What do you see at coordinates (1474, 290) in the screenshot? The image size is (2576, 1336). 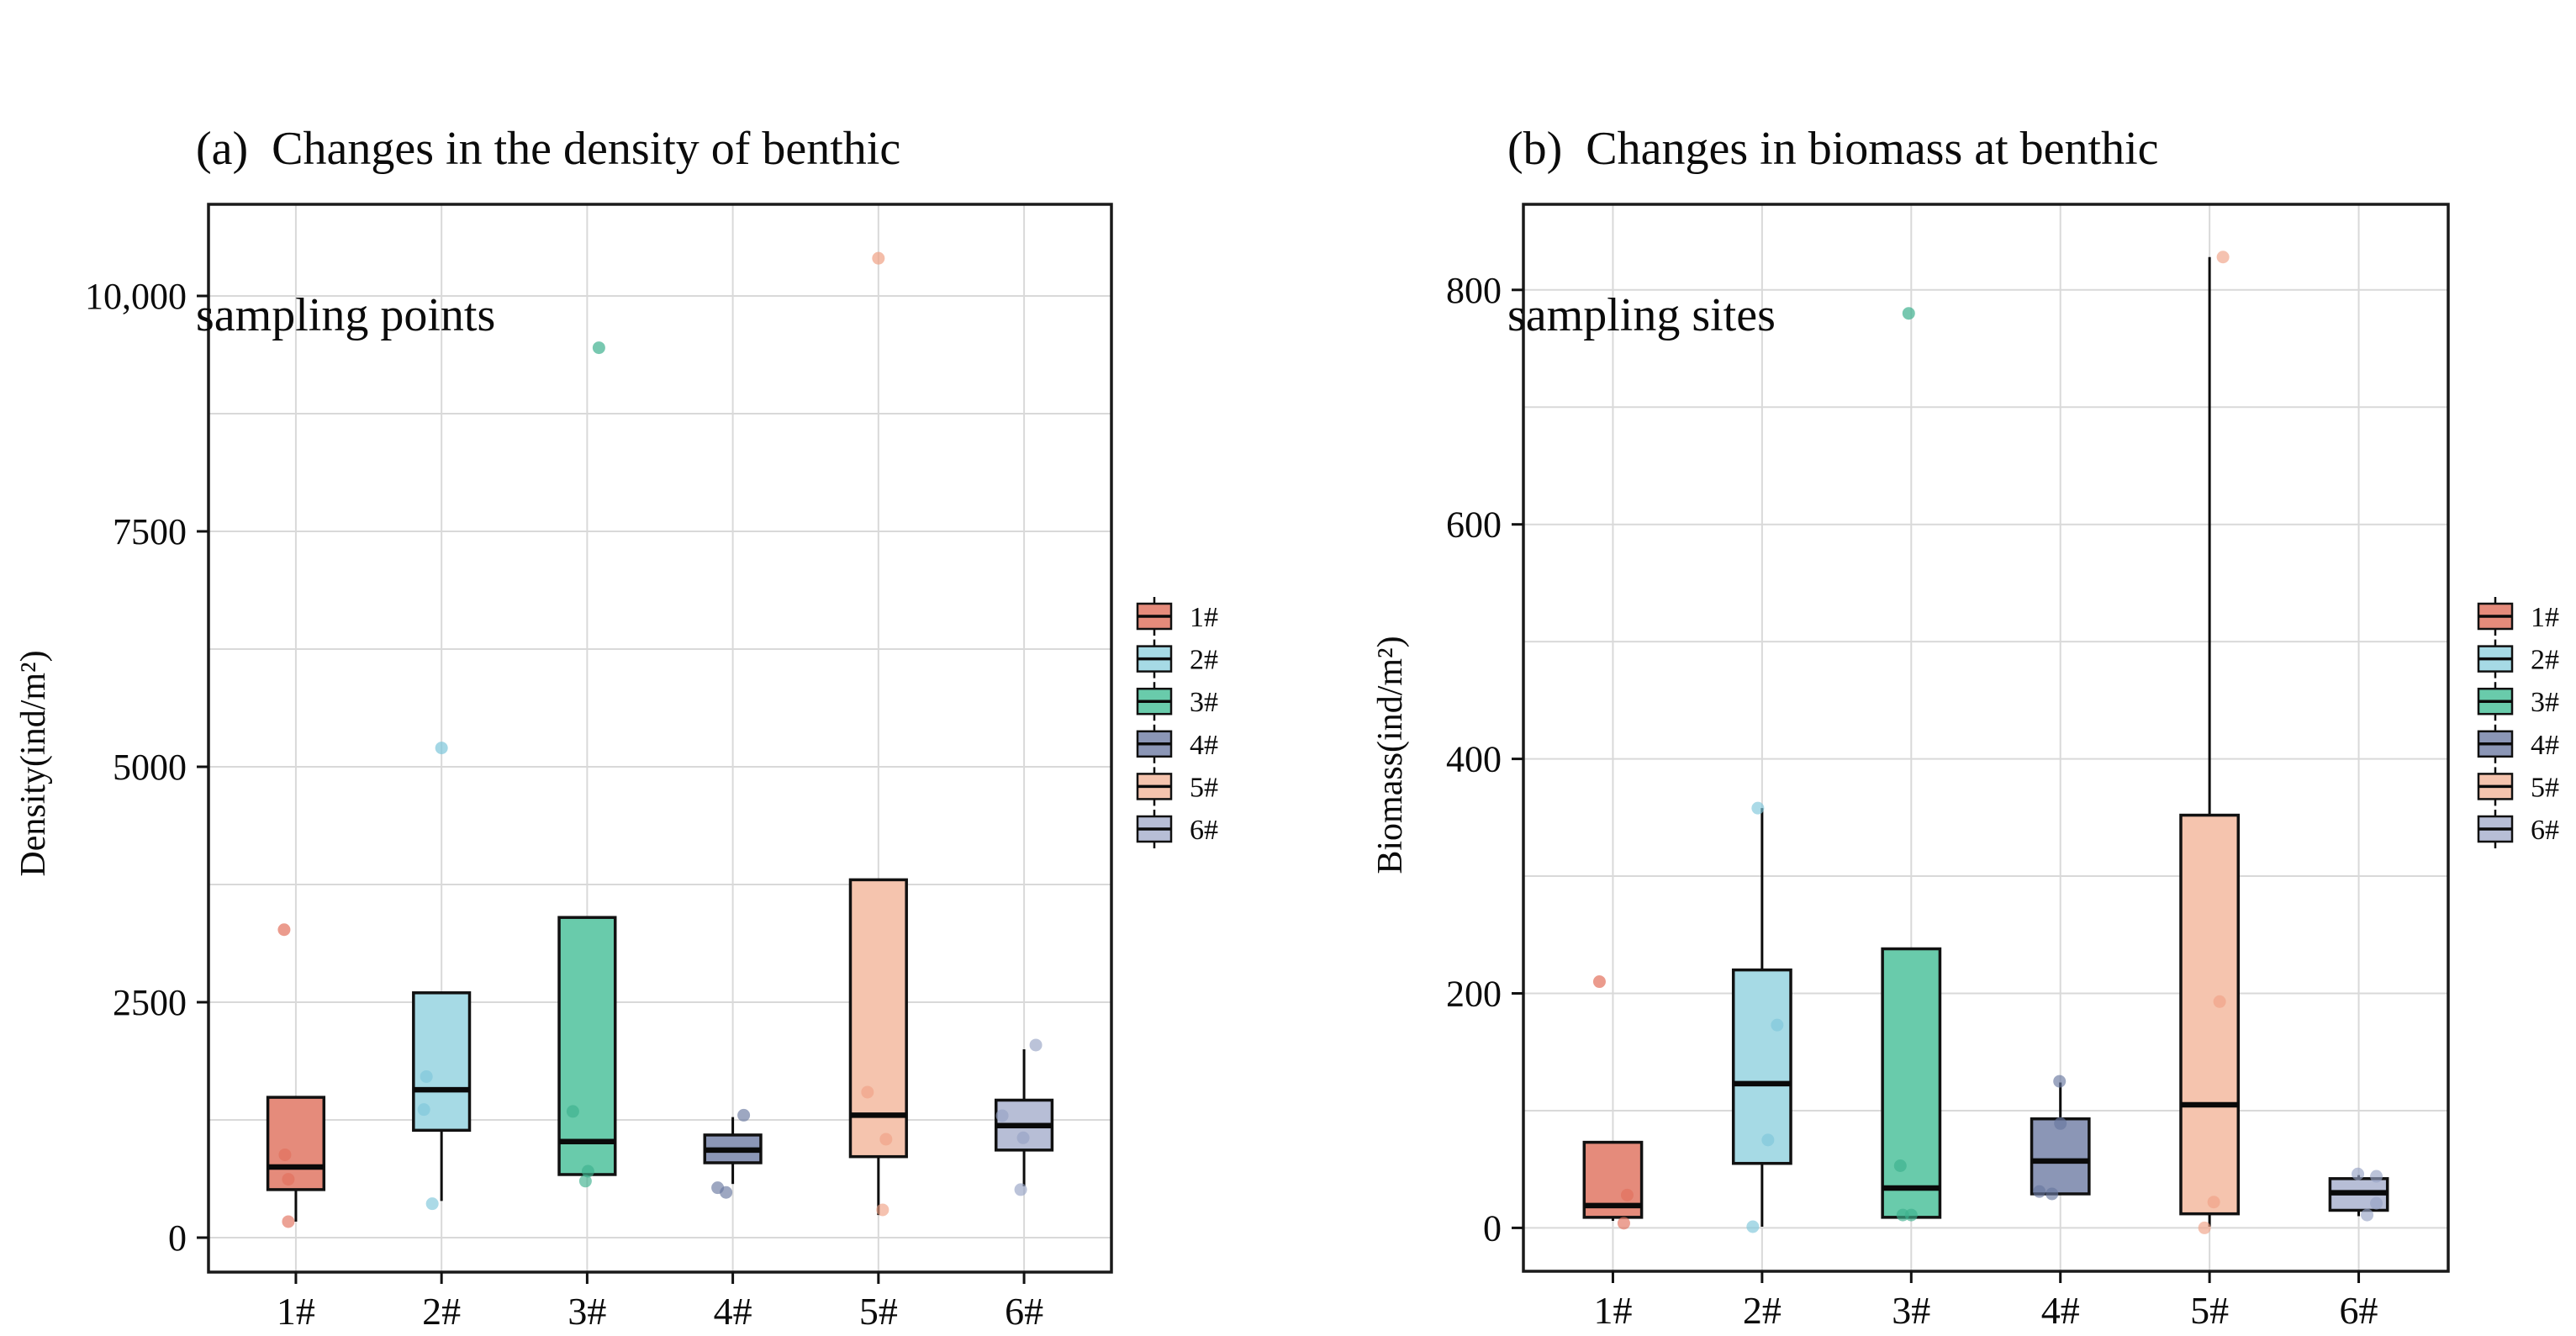 I see `y-tick-label: 800` at bounding box center [1474, 290].